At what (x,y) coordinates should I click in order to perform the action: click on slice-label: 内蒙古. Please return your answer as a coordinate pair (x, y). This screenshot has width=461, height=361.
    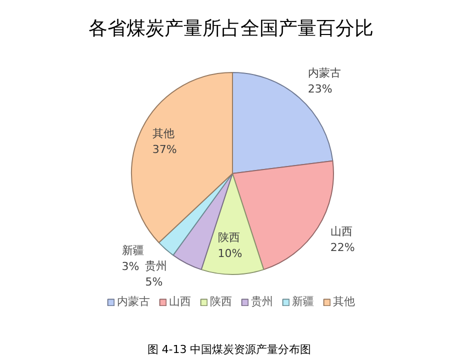
    Looking at the image, I should click on (324, 73).